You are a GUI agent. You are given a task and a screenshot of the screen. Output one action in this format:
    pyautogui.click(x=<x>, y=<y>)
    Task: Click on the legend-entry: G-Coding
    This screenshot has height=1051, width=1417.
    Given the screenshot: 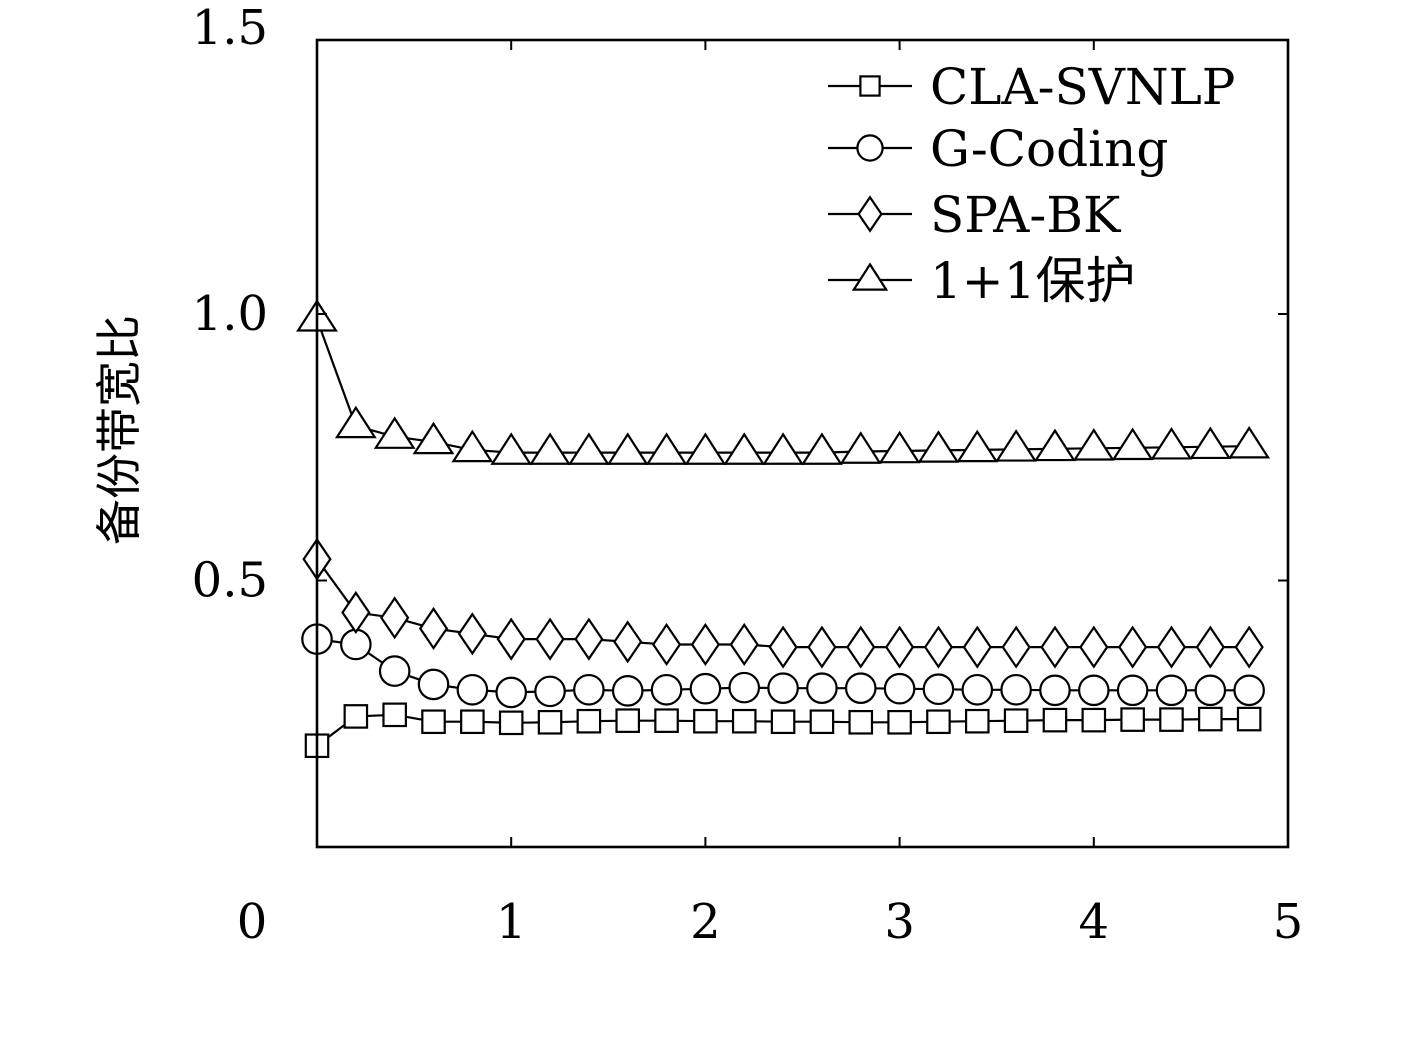 What is the action you would take?
    pyautogui.click(x=998, y=149)
    